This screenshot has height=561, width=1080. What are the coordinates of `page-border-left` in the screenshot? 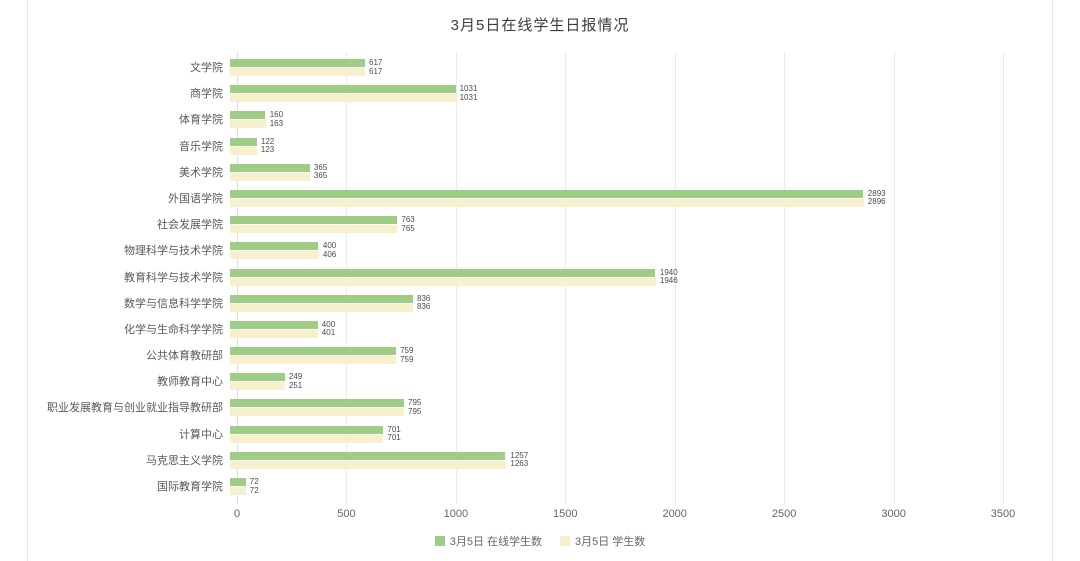 It's located at (27, 280).